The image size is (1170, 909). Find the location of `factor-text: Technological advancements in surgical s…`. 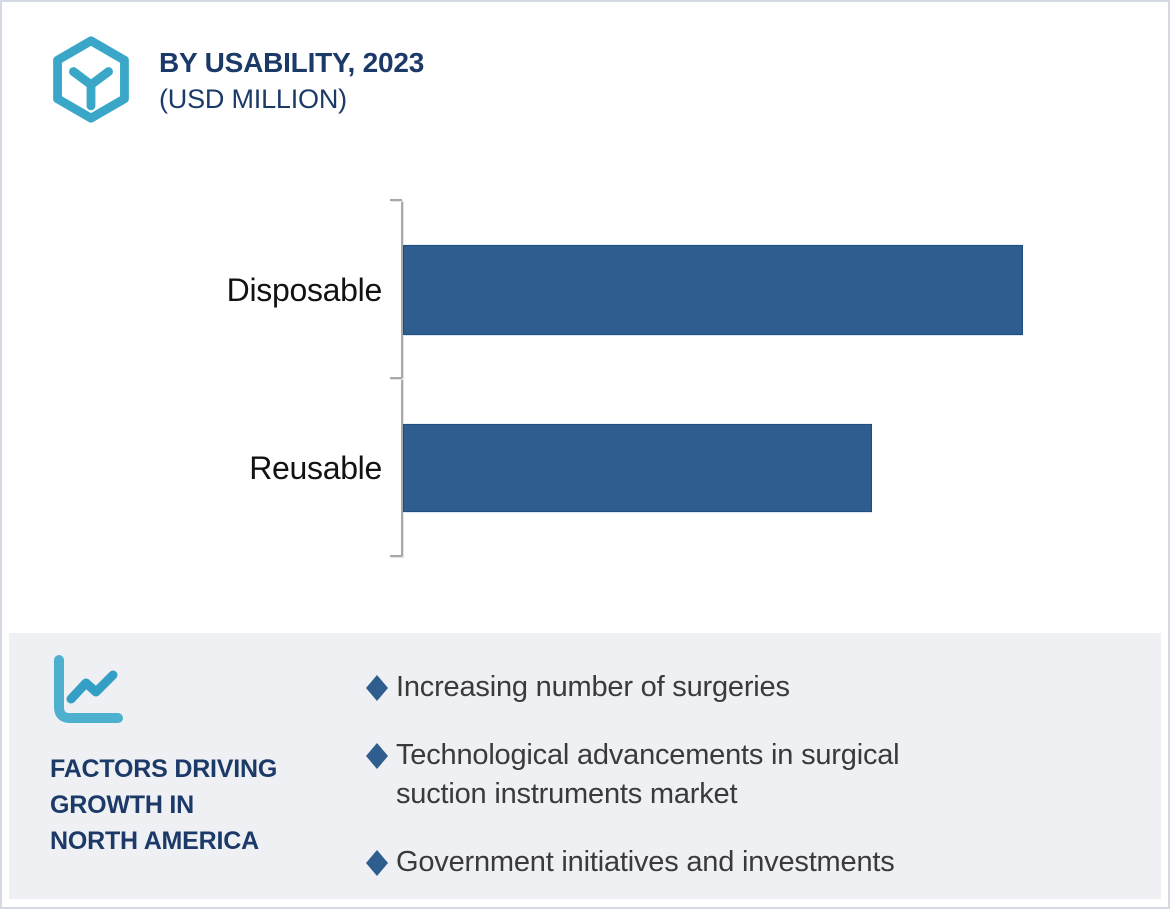

factor-text: Technological advancements in surgical s… is located at coordinates (648, 775).